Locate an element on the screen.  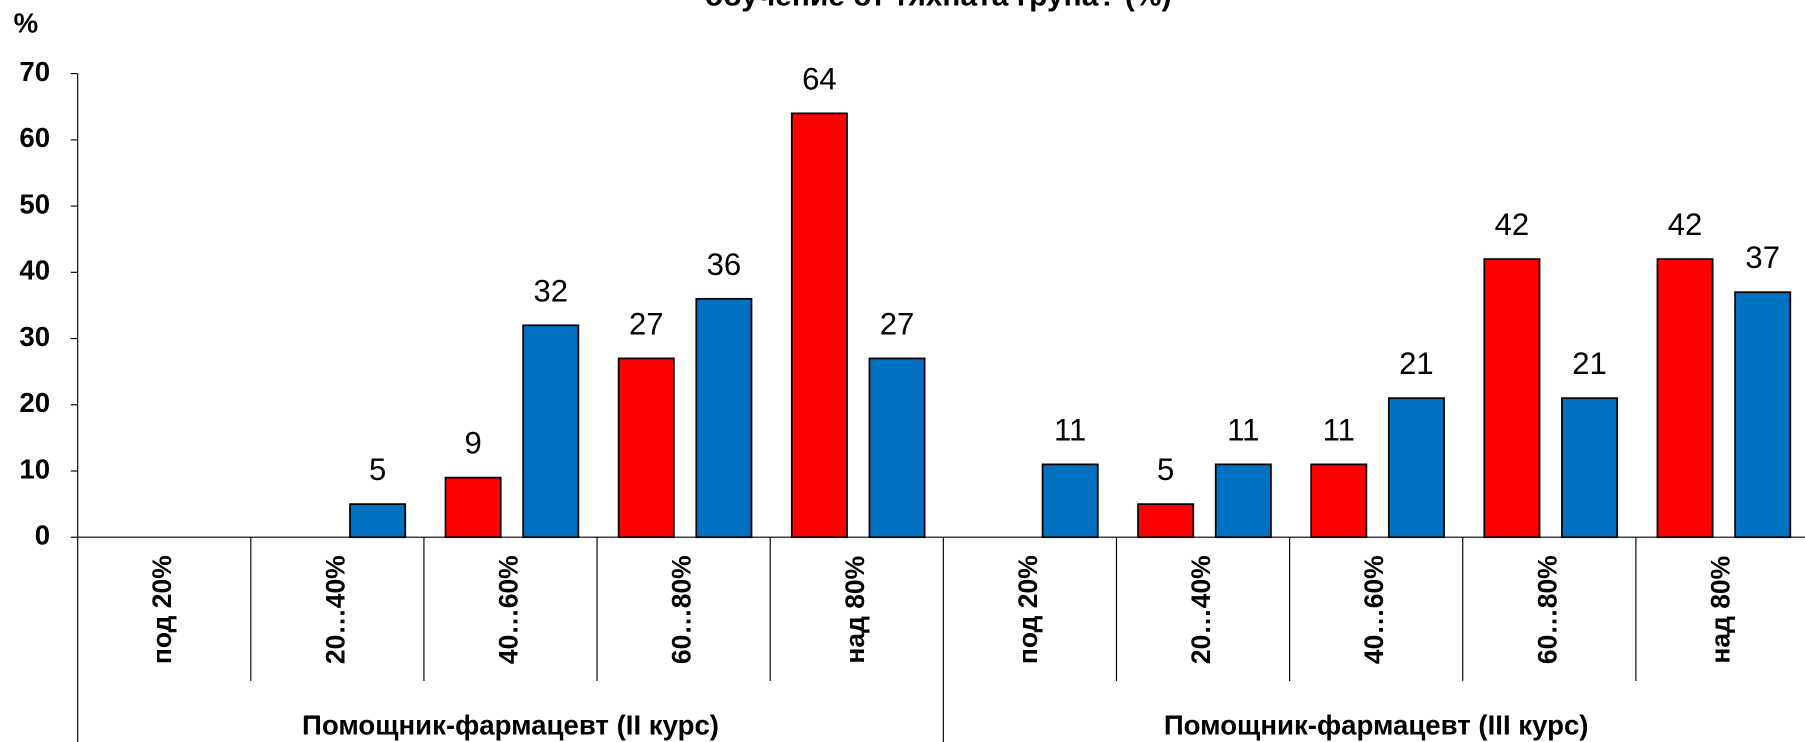
y-tick-label: 10 is located at coordinates (34, 468).